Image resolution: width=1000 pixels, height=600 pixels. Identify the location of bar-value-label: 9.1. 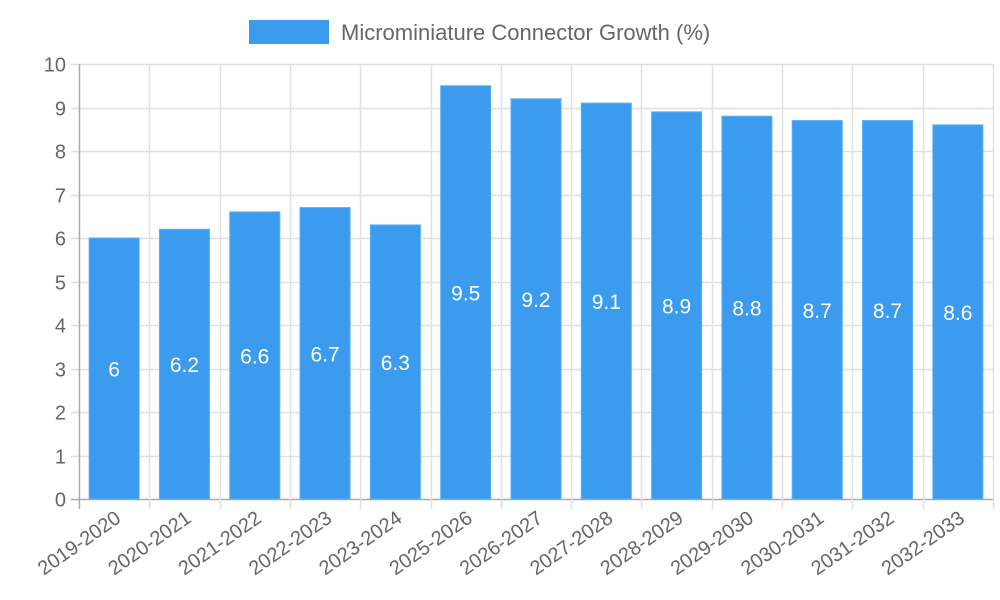
(606, 302).